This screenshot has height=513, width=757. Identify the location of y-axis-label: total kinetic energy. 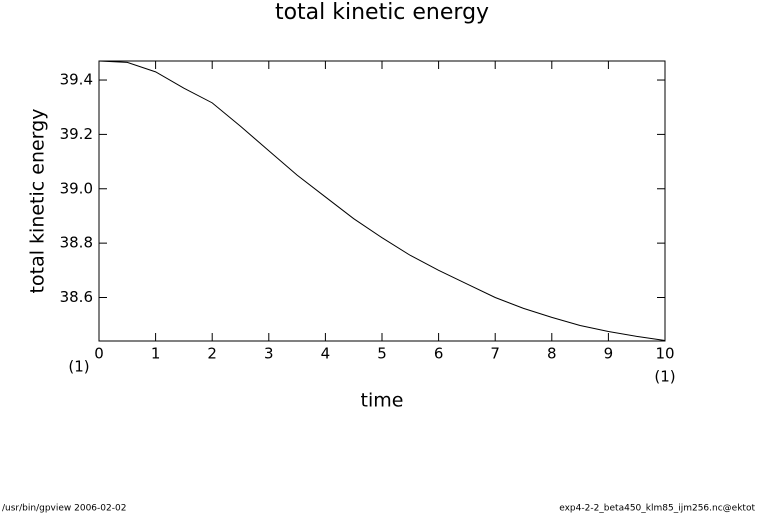
(38, 201).